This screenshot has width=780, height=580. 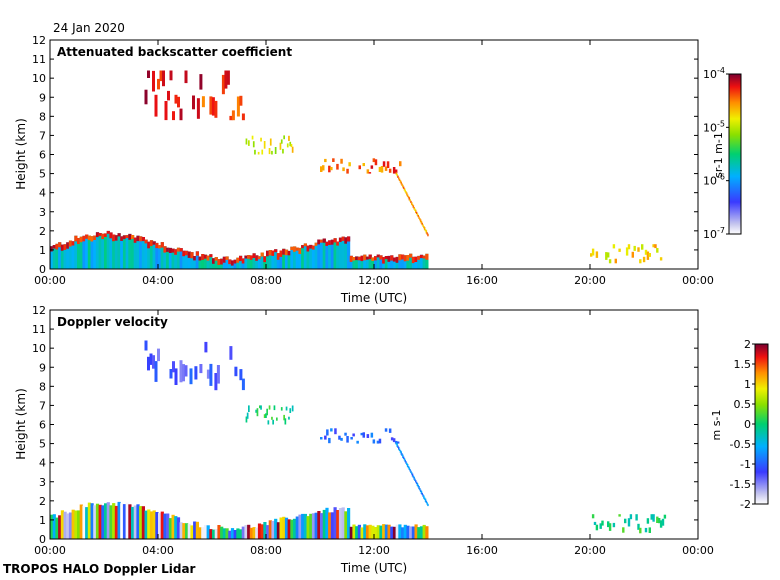 What do you see at coordinates (718, 155) in the screenshot?
I see `backscatter-colorbar-label: sr-1 m-1` at bounding box center [718, 155].